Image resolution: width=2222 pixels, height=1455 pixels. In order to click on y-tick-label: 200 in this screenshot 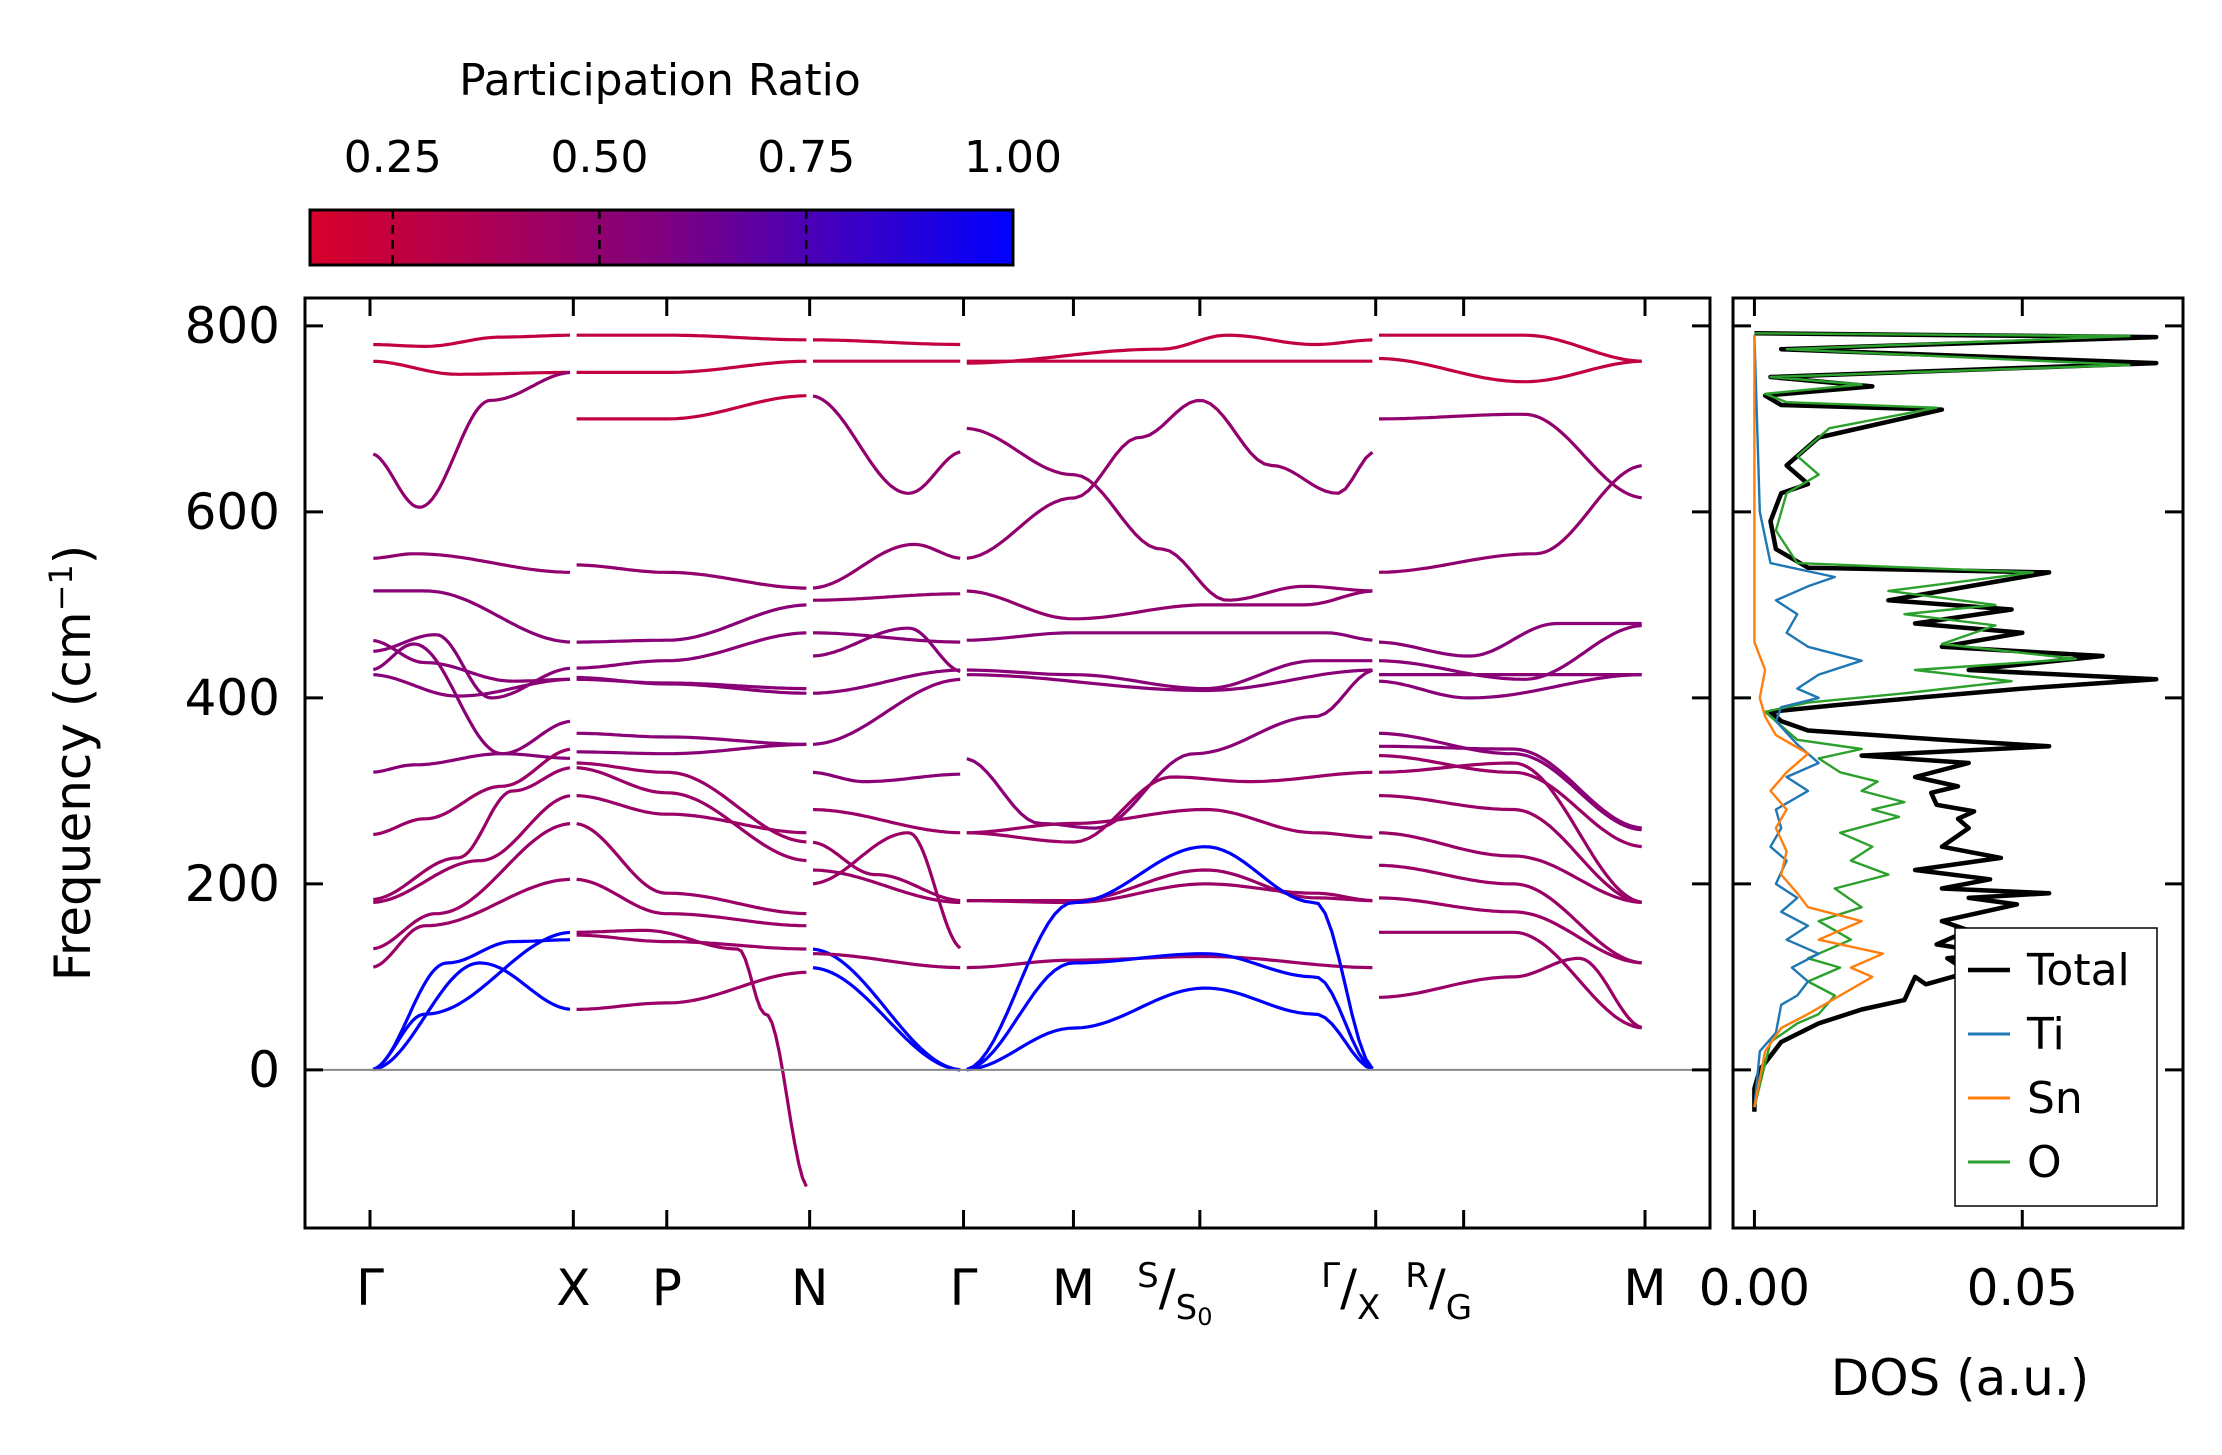, I will do `click(232, 884)`.